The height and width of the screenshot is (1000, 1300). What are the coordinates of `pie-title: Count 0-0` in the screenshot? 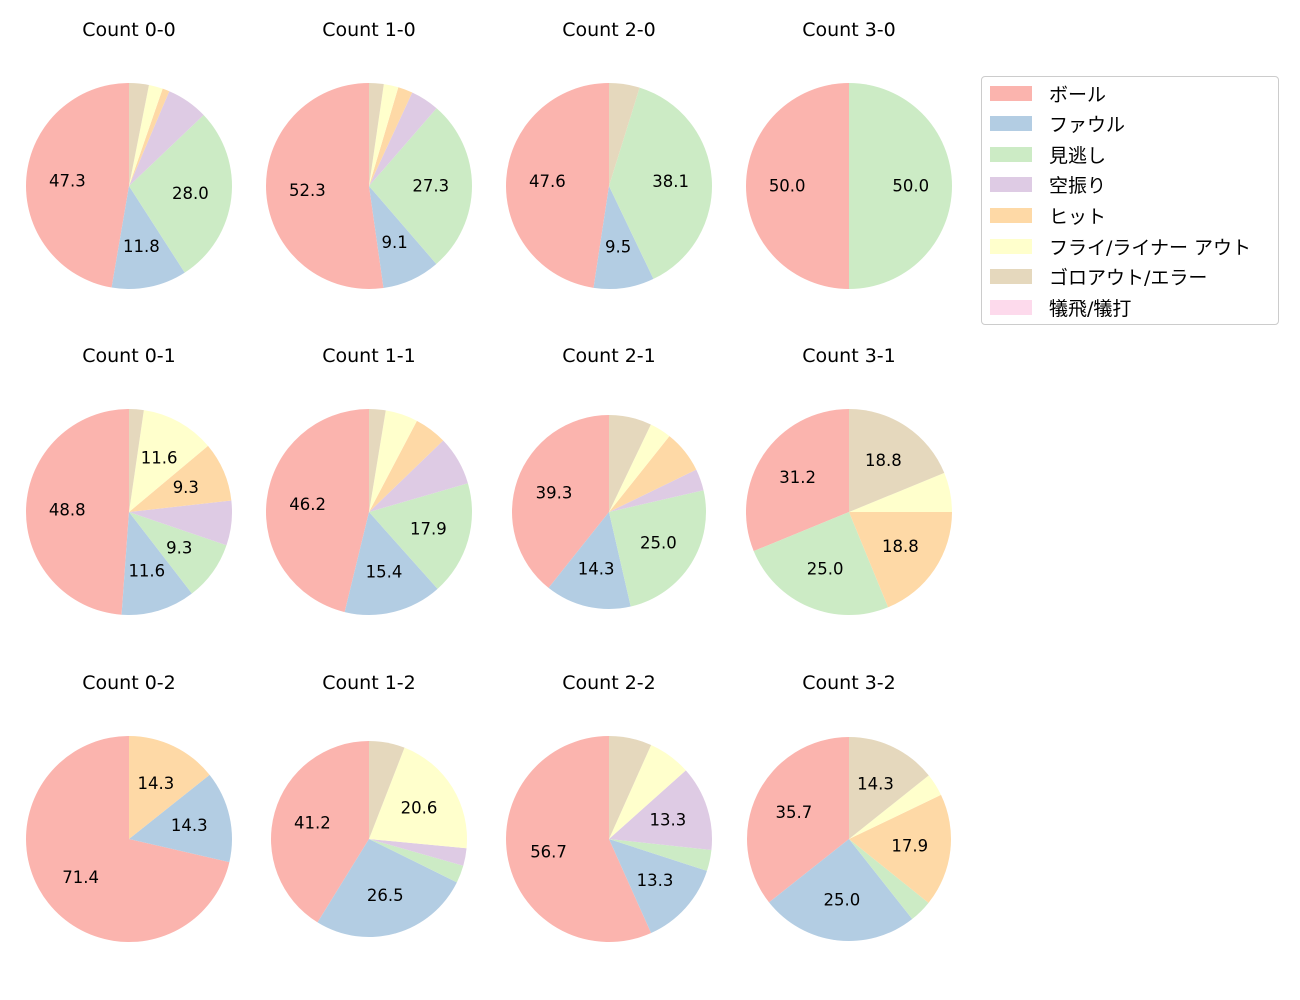 It's located at (129, 30).